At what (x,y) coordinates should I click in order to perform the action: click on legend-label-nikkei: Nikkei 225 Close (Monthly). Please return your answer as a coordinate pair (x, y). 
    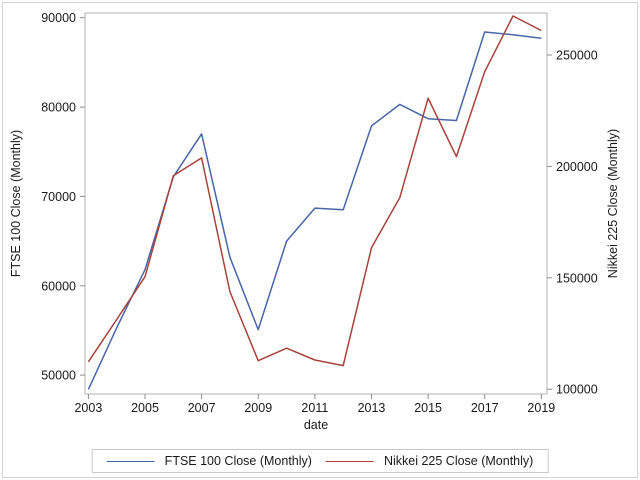
    Looking at the image, I should click on (458, 461).